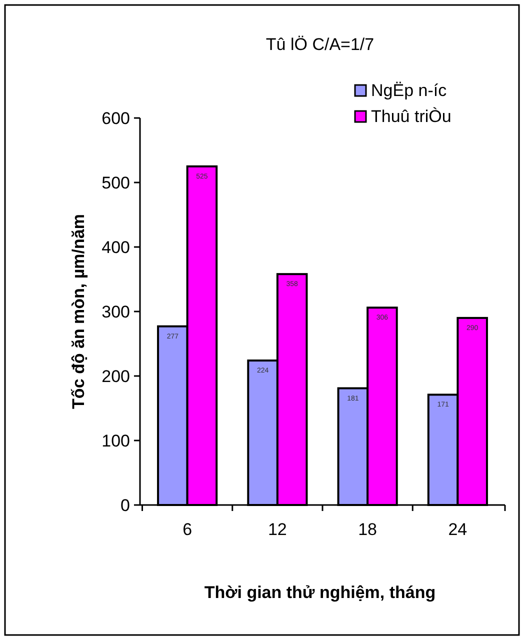 The width and height of the screenshot is (524, 640). Describe the element at coordinates (116, 441) in the screenshot. I see `y-tick-label: 100` at that location.